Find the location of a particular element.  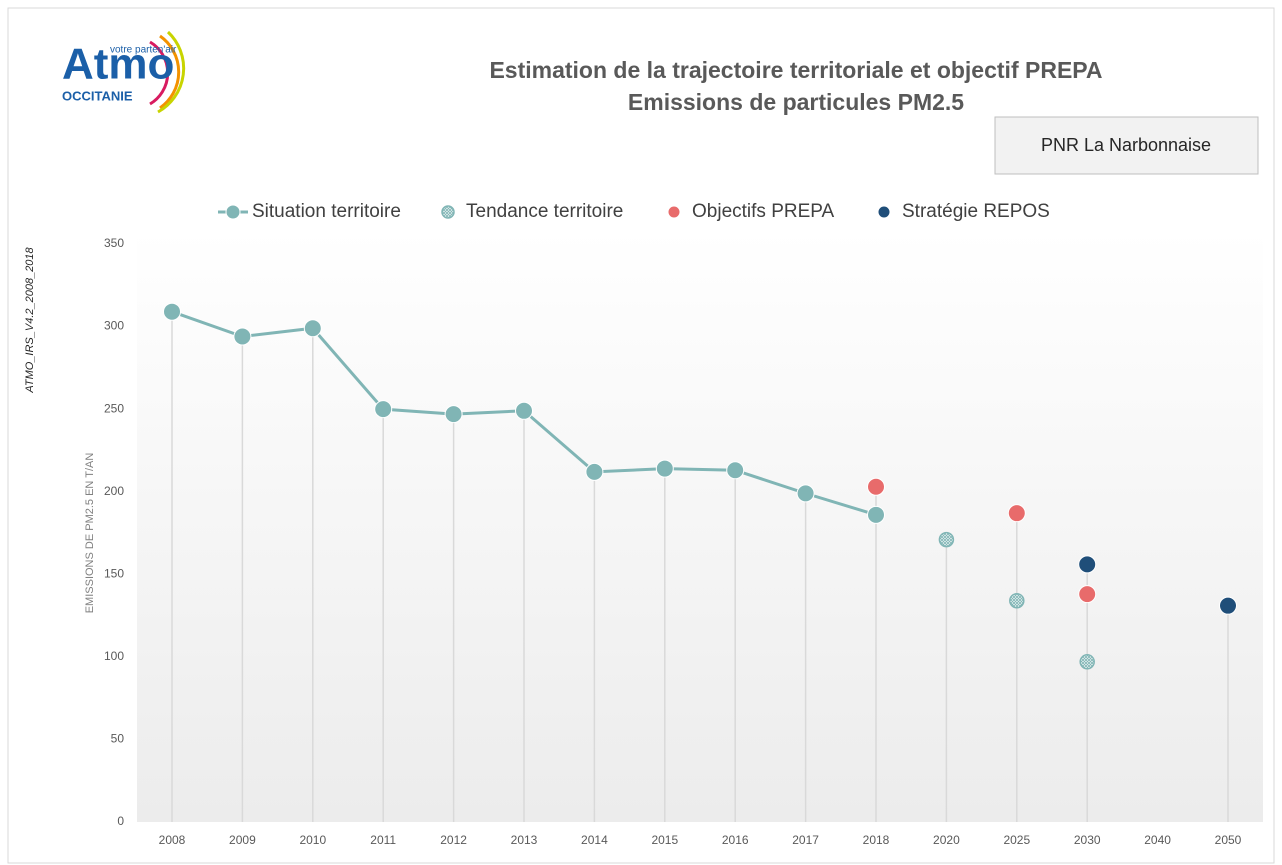

x-tick-label: 2013 is located at coordinates (524, 840).